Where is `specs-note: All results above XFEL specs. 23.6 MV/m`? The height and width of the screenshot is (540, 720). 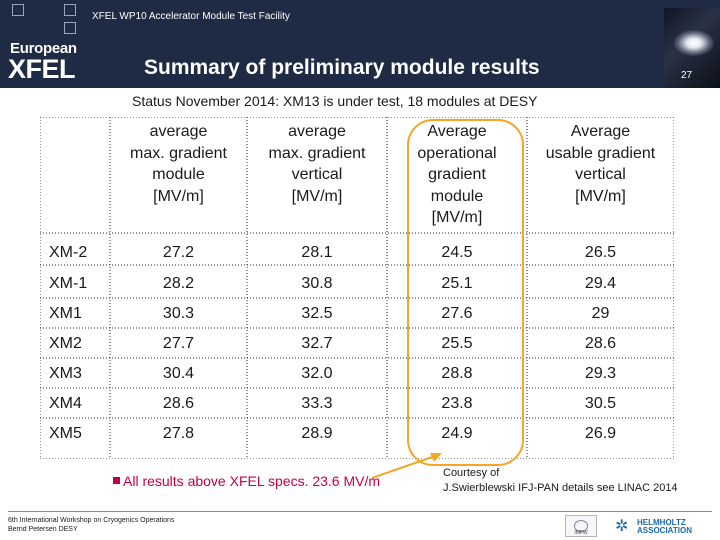 specs-note: All results above XFEL specs. 23.6 MV/m is located at coordinates (246, 481).